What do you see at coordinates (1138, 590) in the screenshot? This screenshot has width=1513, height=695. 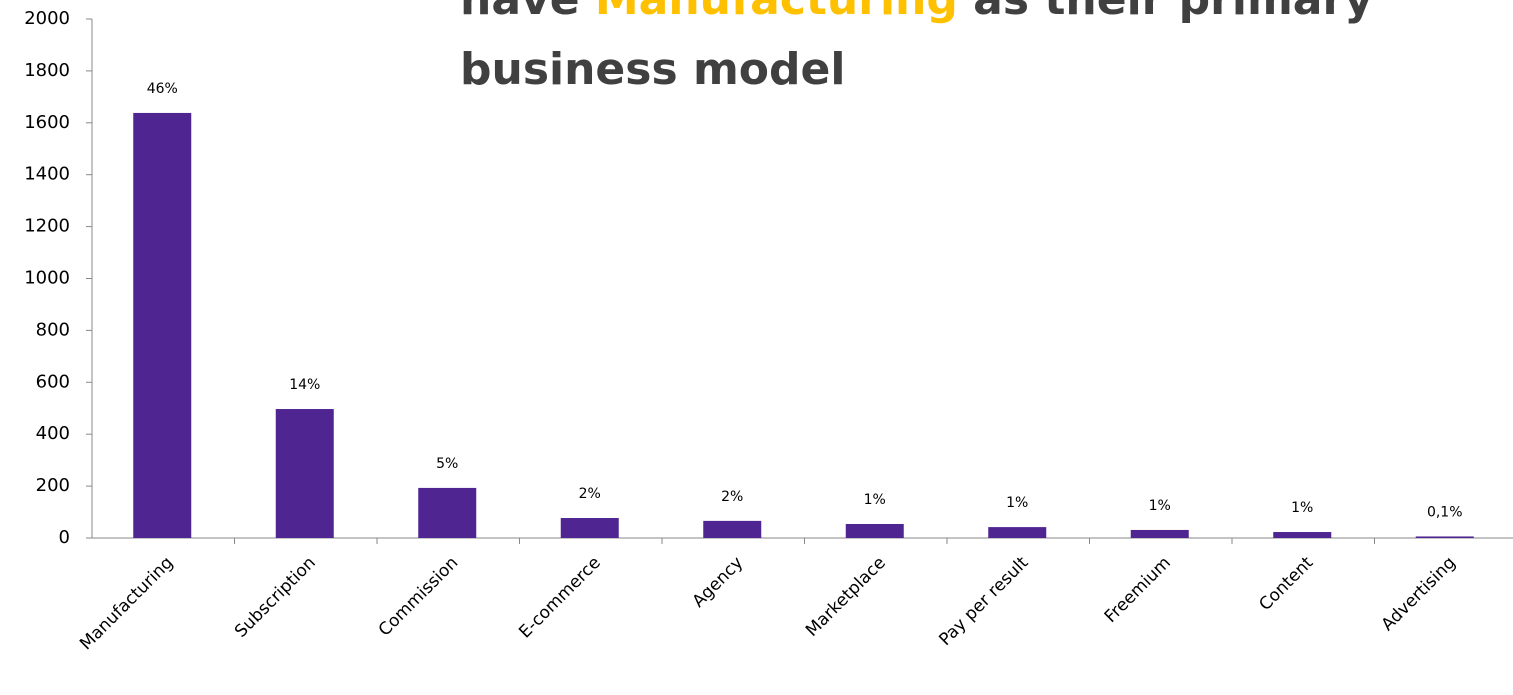 I see `x-tick-label: Freemium` at bounding box center [1138, 590].